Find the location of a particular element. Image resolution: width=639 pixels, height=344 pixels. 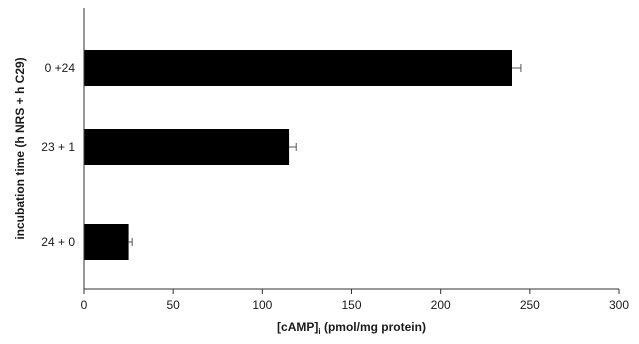

x-tick-label: 250 is located at coordinates (530, 305).